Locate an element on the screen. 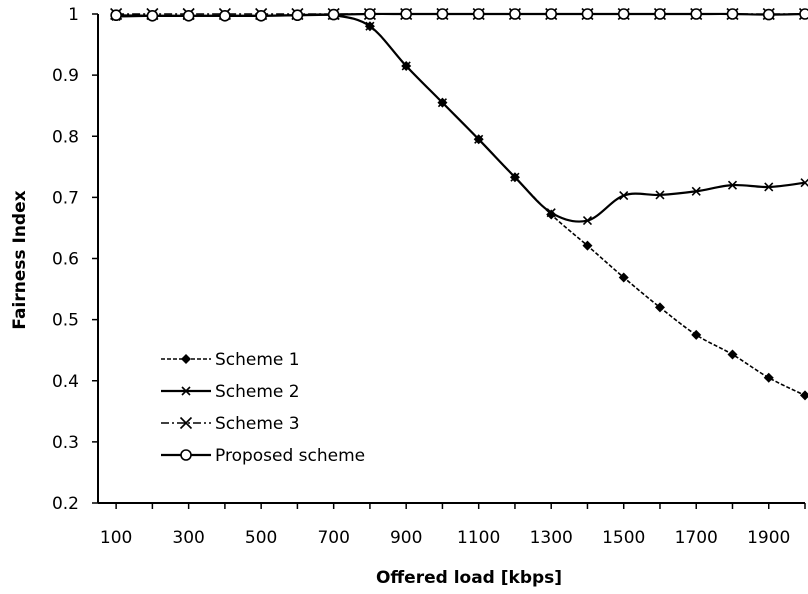 This screenshot has width=808, height=594. legend-item: Scheme 3 is located at coordinates (230, 424).